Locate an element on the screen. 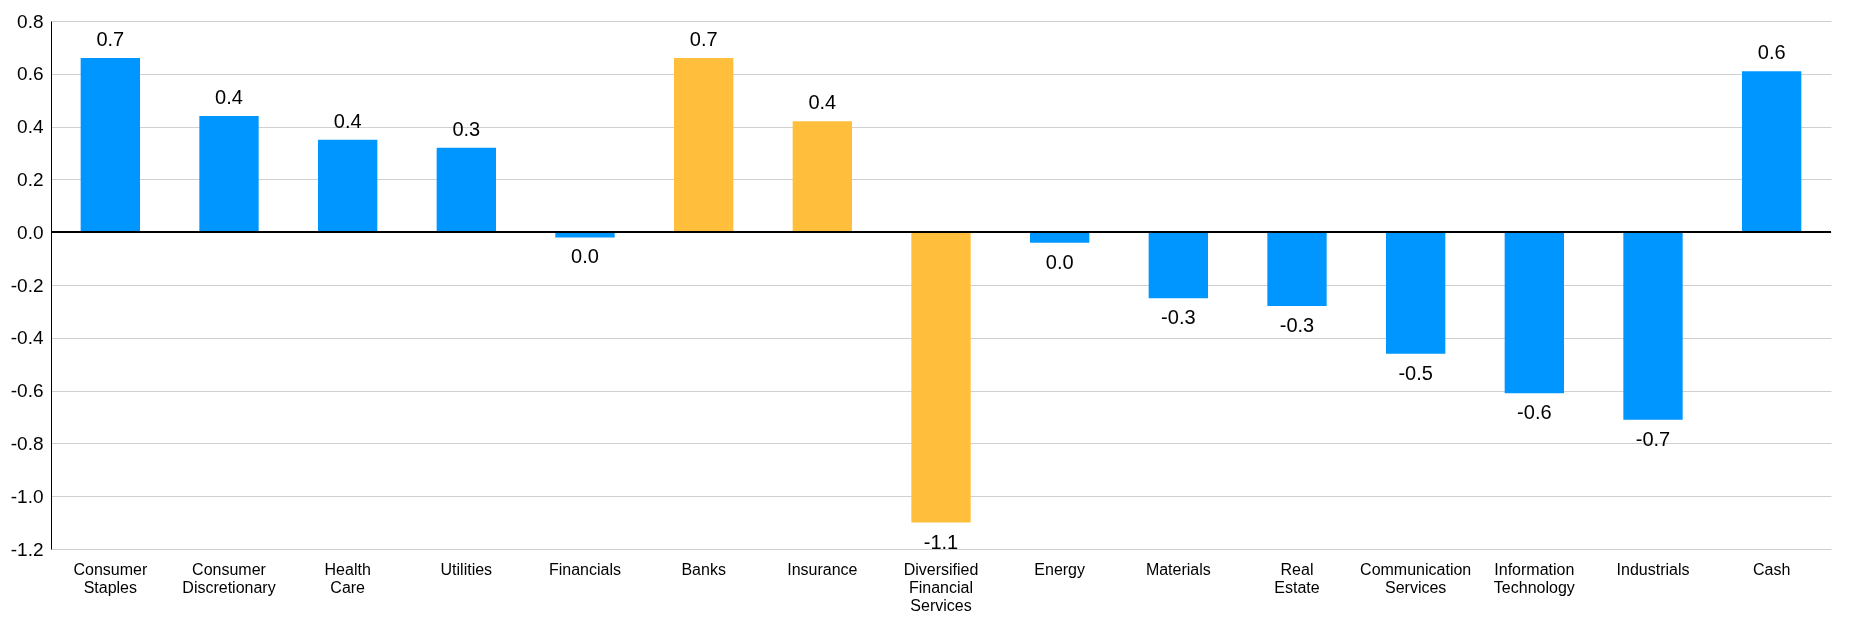 The height and width of the screenshot is (639, 1873). x-tick-label: Consumer Discretionary is located at coordinates (229, 578).